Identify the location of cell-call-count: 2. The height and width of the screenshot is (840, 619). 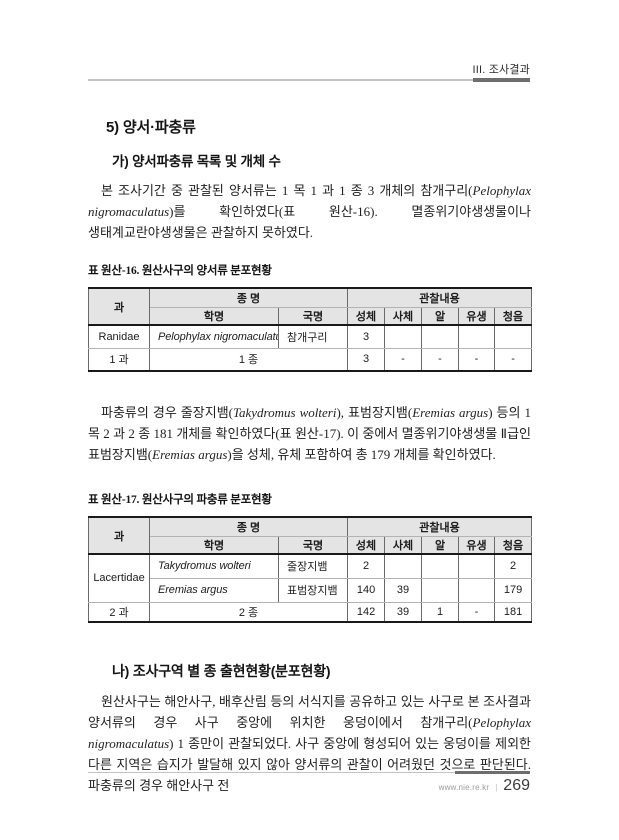
(513, 566).